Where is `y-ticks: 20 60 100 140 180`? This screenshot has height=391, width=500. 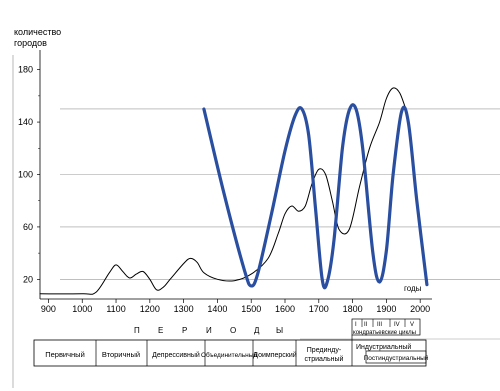
y-ticks: 20 60 100 140 180 is located at coordinates (29, 174).